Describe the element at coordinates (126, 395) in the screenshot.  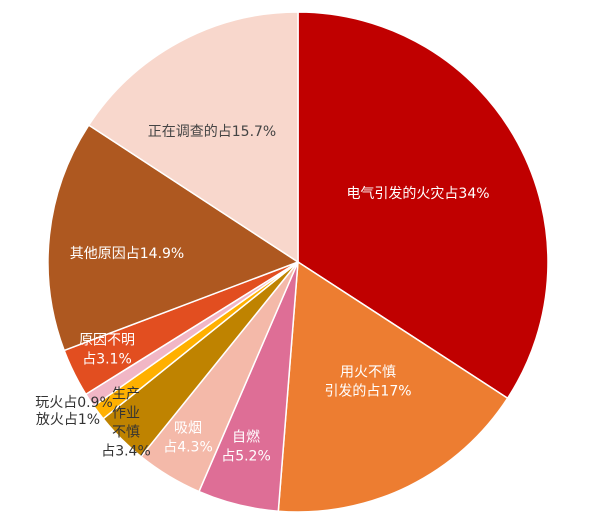
I see `slice-label-line: 生产` at that location.